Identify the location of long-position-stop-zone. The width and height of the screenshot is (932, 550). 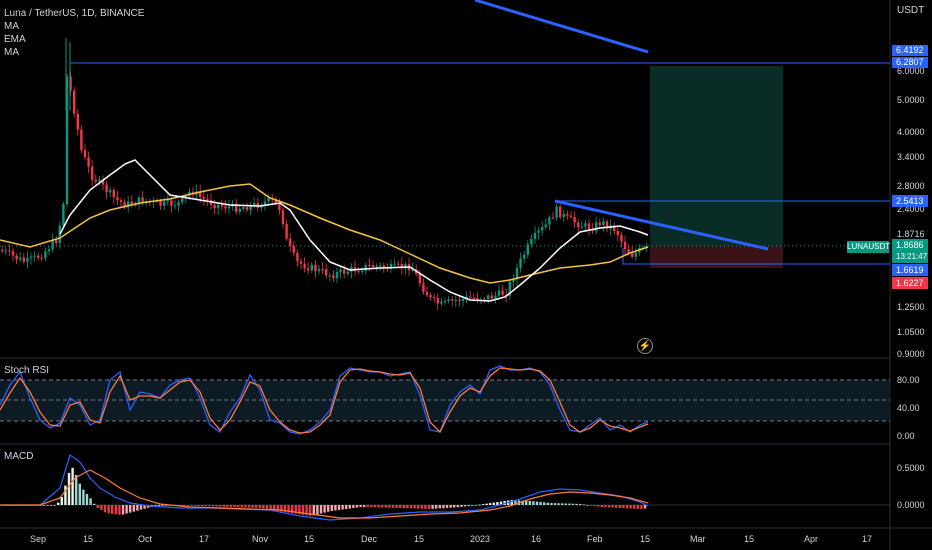
(716, 257).